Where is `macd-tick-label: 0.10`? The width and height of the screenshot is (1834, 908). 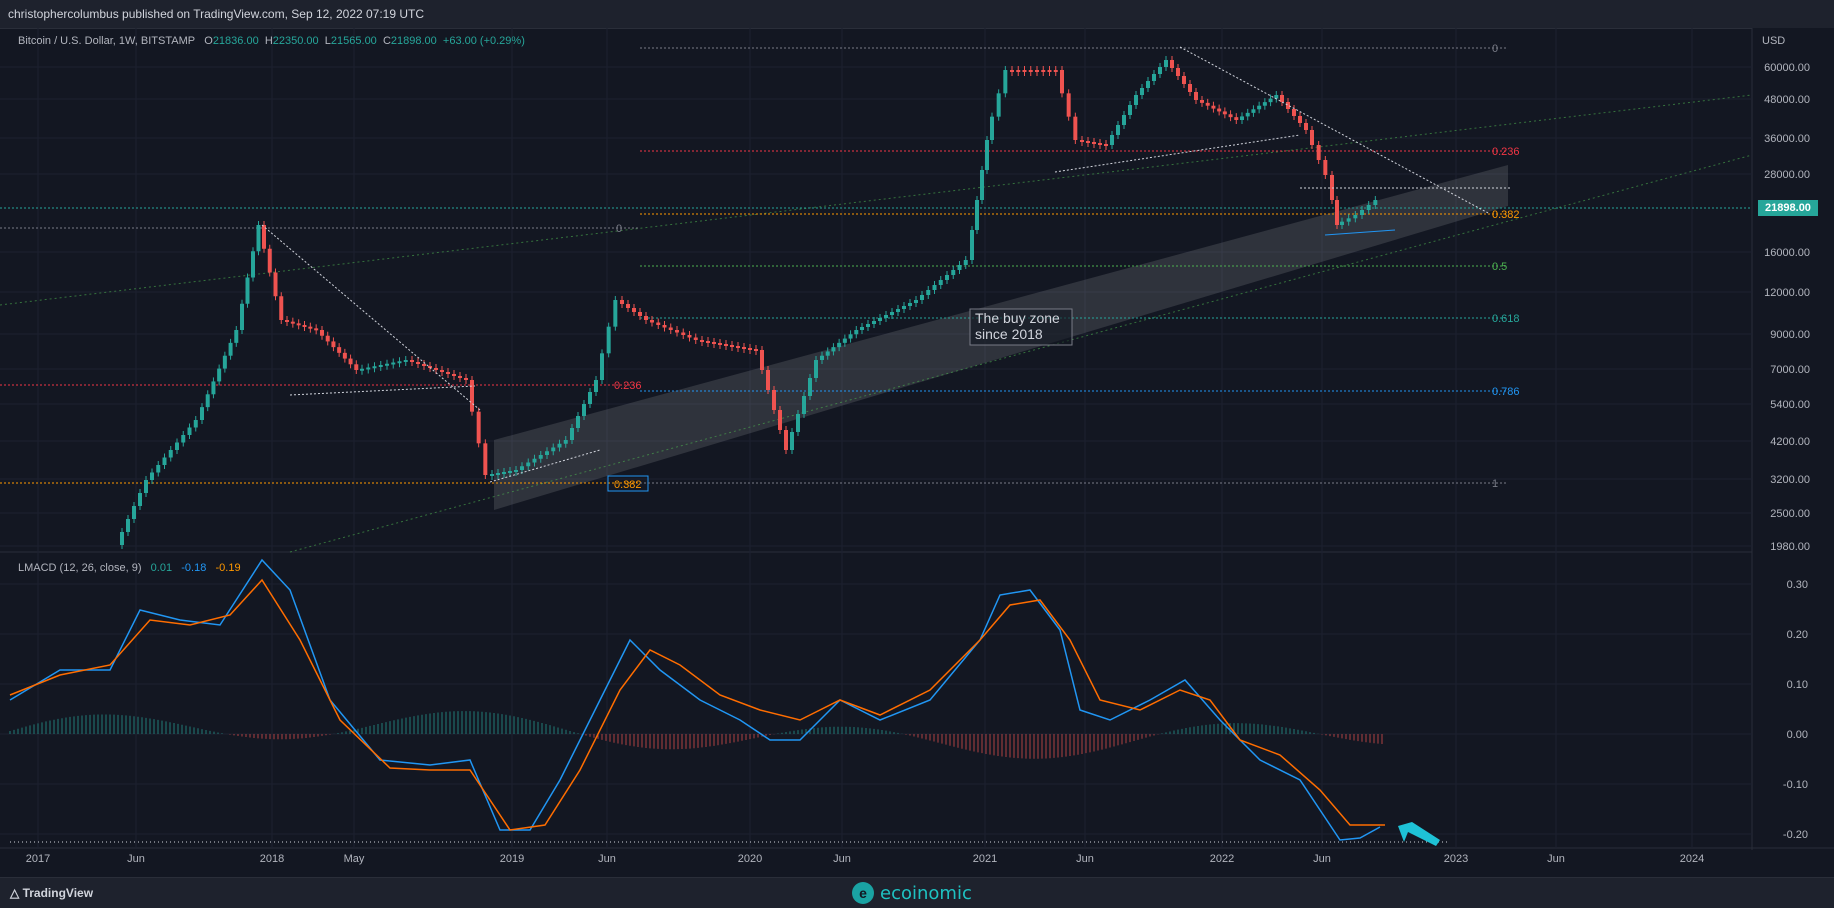
macd-tick-label: 0.10 is located at coordinates (1797, 685).